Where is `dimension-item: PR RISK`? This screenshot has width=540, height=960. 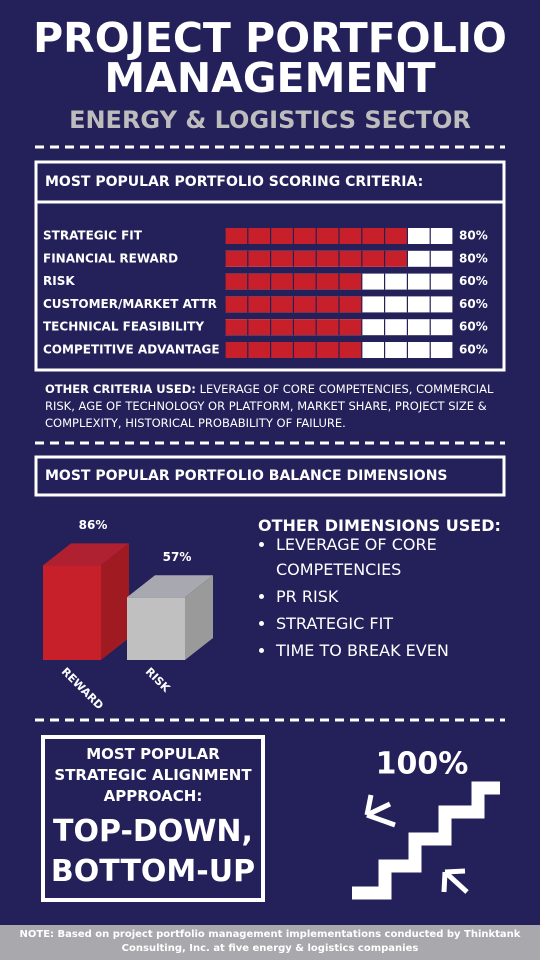 dimension-item: PR RISK is located at coordinates (376, 596).